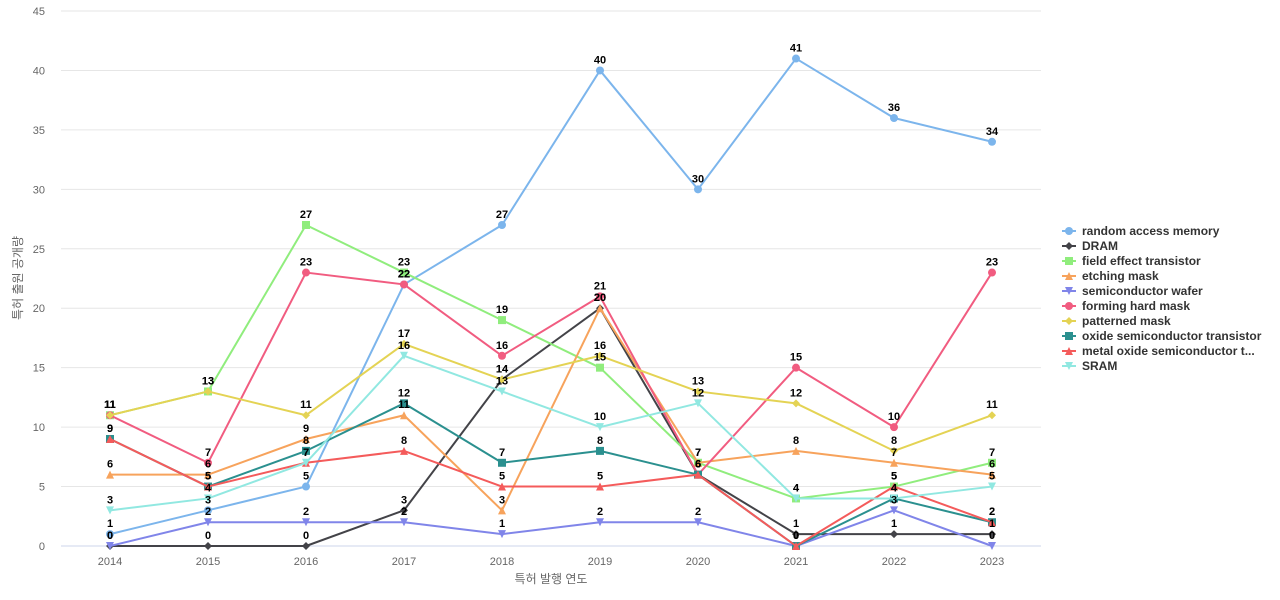  I want to click on legend-item: SRAM, so click(1089, 366).